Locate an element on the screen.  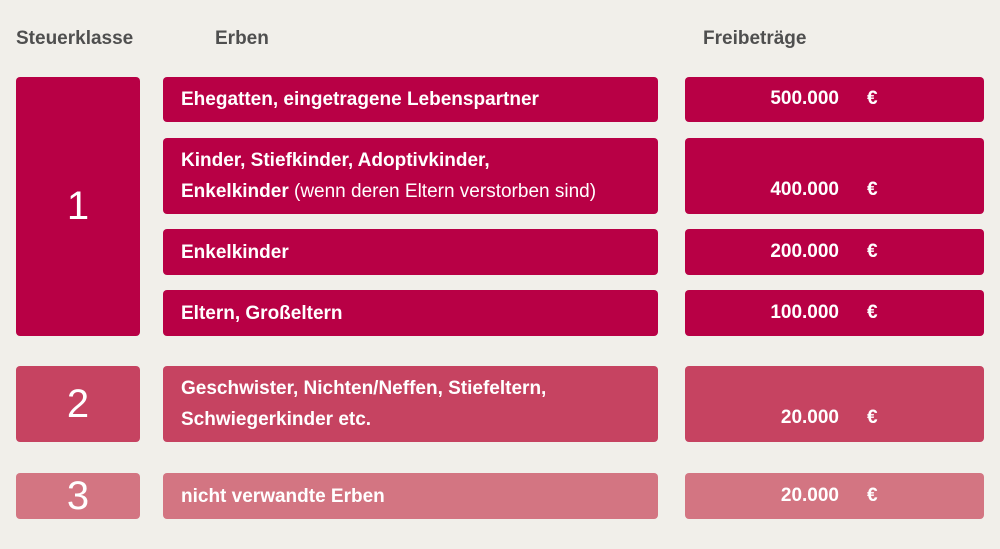
freibetrag-amount: 100.000 is located at coordinates (804, 312).